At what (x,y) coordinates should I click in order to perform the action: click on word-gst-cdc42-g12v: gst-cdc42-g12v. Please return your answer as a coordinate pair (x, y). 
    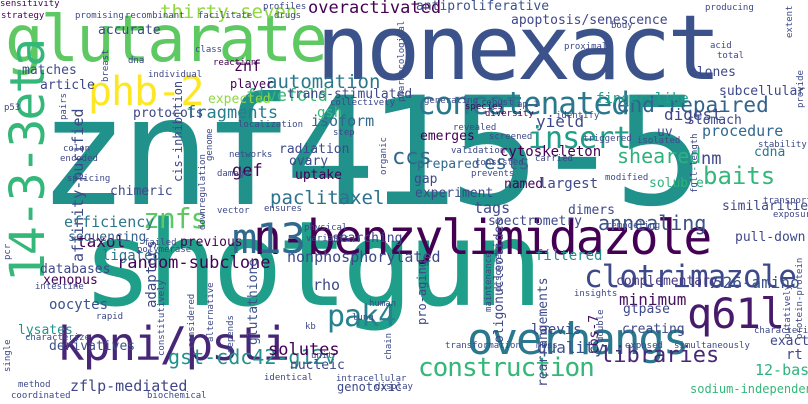
    Looking at the image, I should click on (252, 357).